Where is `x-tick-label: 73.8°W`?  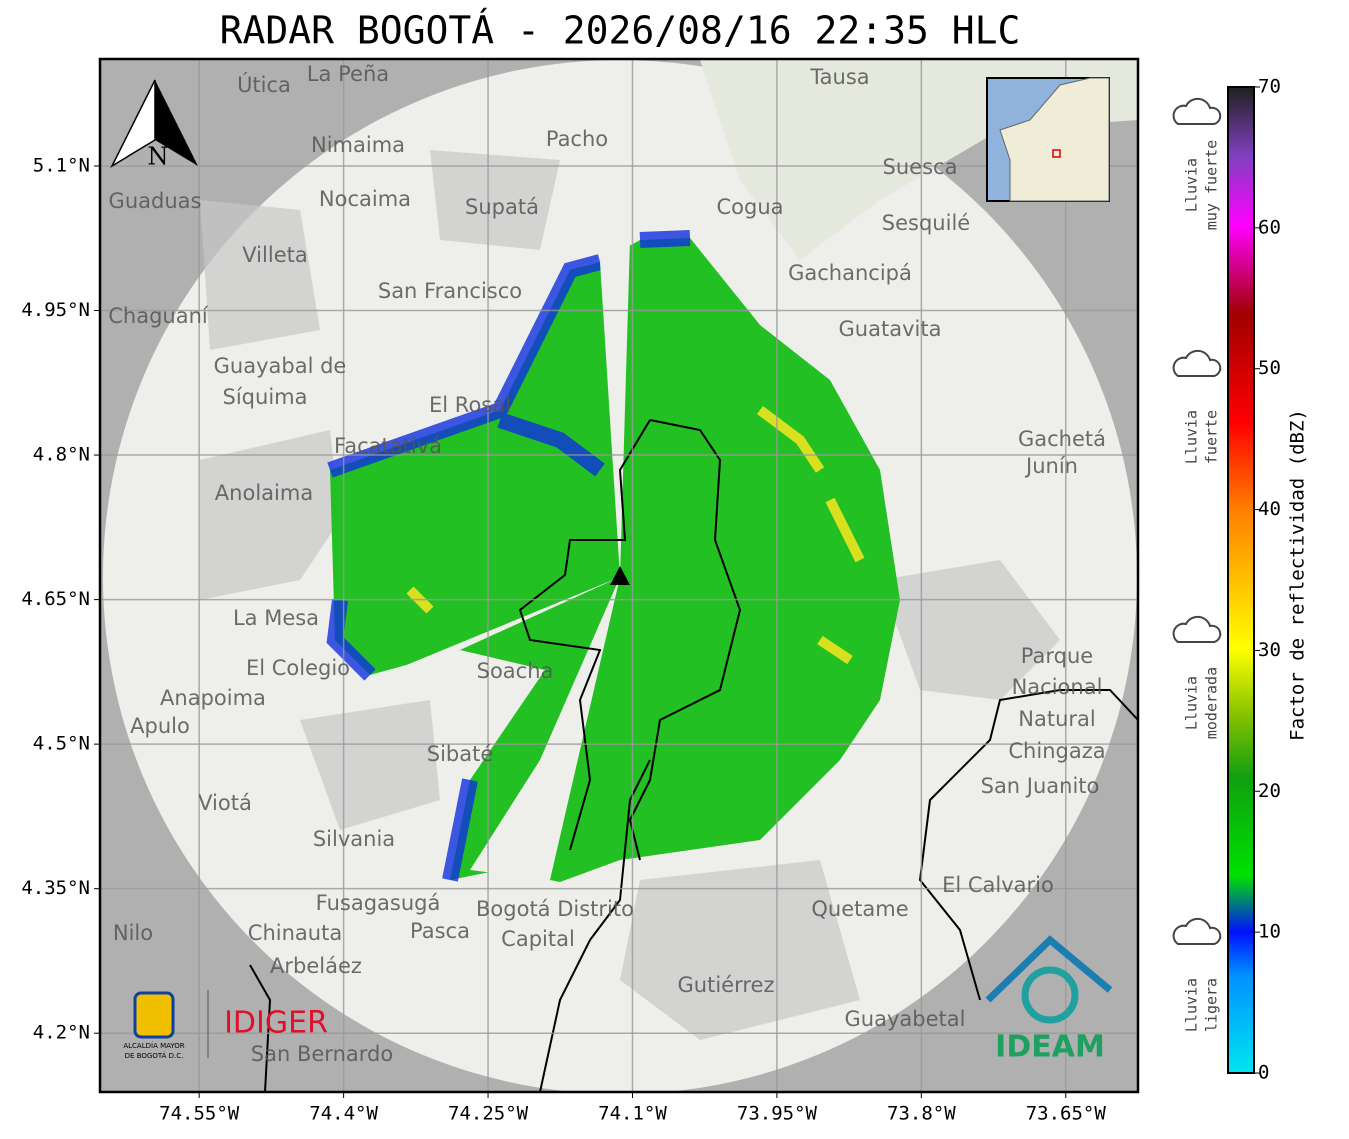 x-tick-label: 73.8°W is located at coordinates (921, 1114).